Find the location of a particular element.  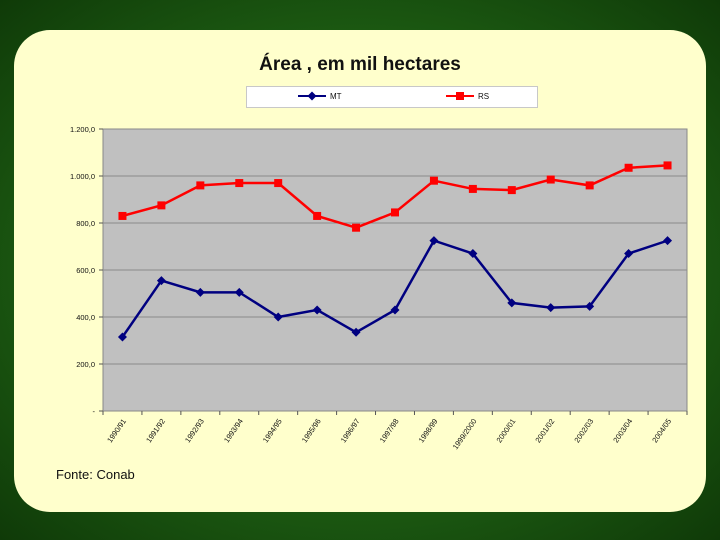

y-tick-label: 200,0 is located at coordinates (85, 364).